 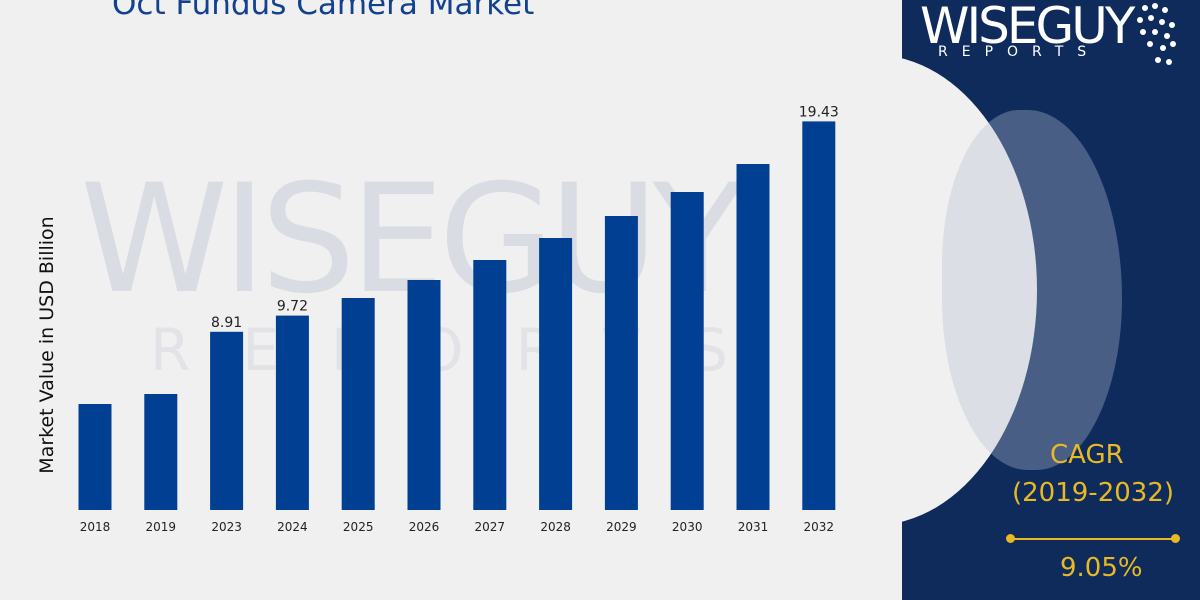 I want to click on brand-logo: WISEGUY REPORTS, so click(x=1055, y=37).